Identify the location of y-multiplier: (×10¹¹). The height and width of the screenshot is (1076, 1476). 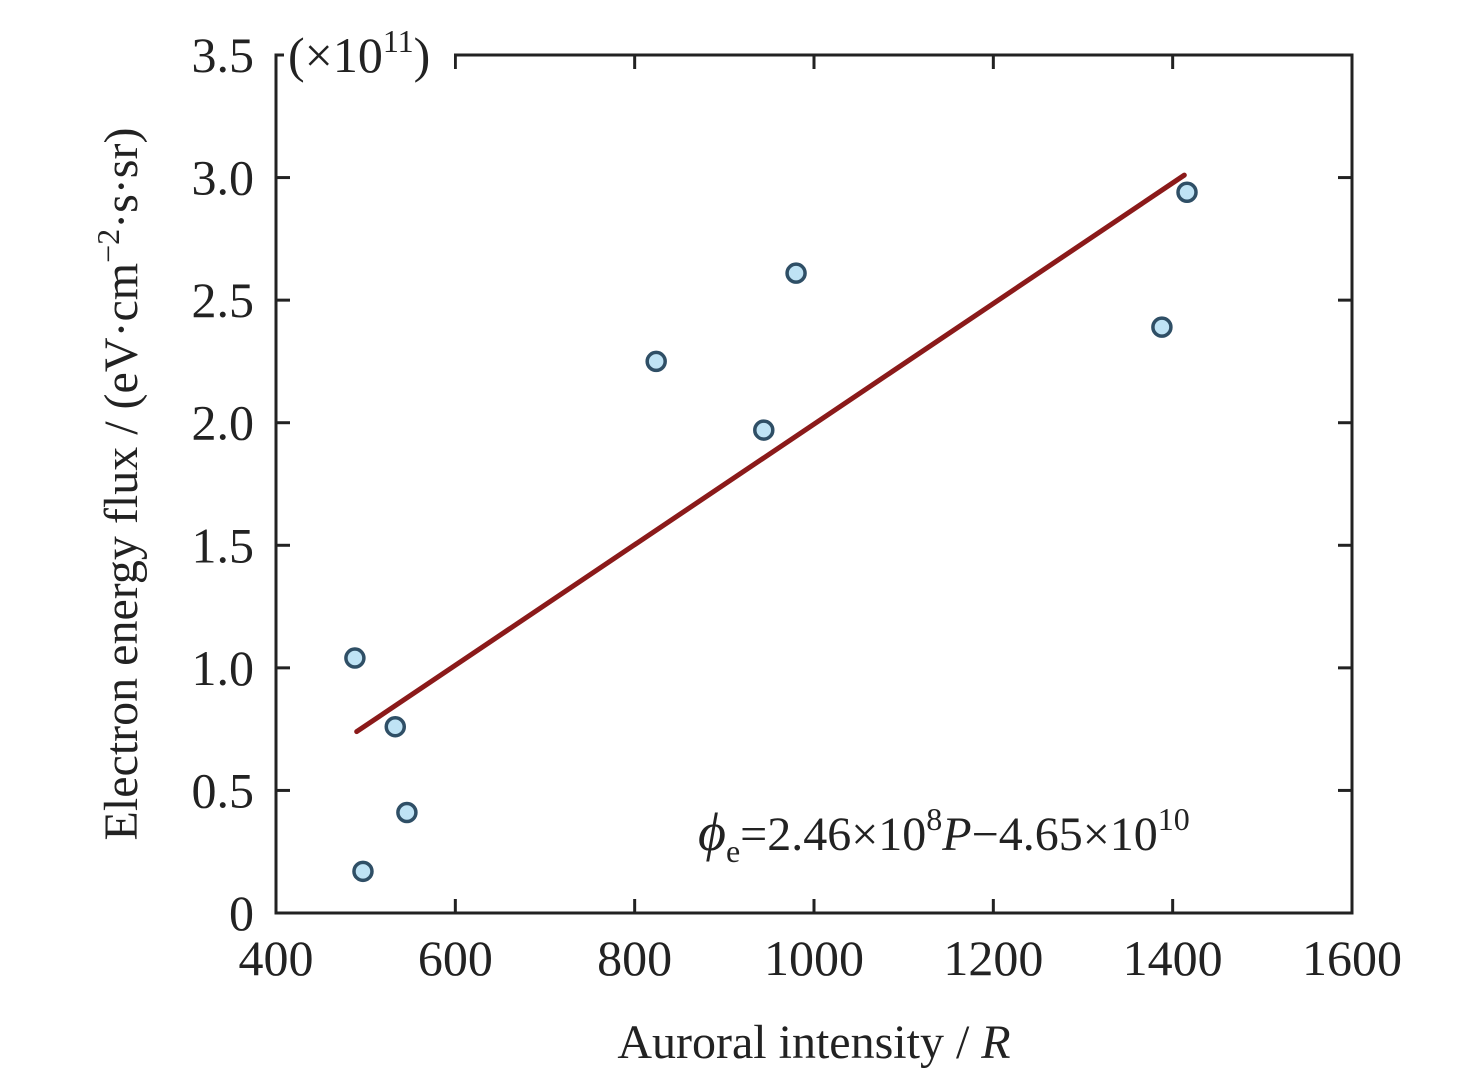
(359, 53).